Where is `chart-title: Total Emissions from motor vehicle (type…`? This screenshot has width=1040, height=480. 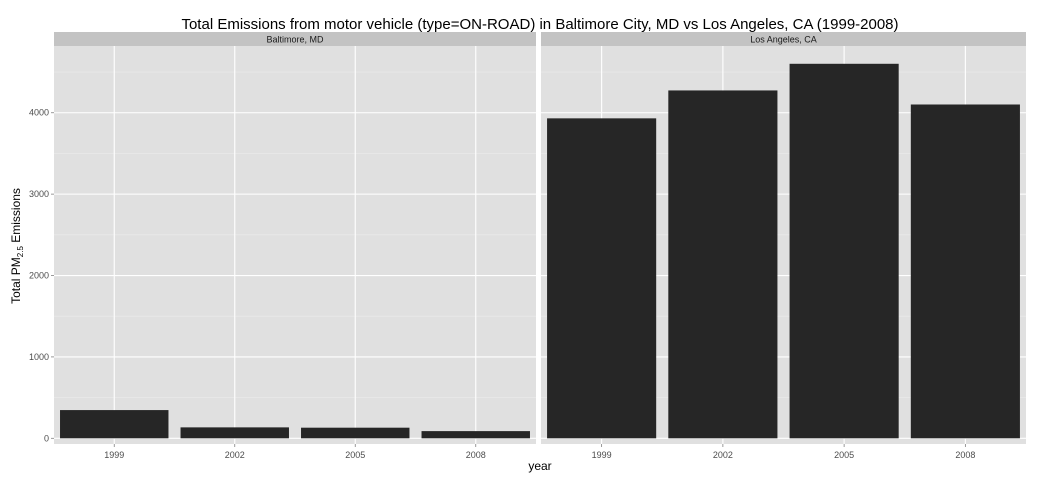
chart-title: Total Emissions from motor vehicle (type… is located at coordinates (539, 24).